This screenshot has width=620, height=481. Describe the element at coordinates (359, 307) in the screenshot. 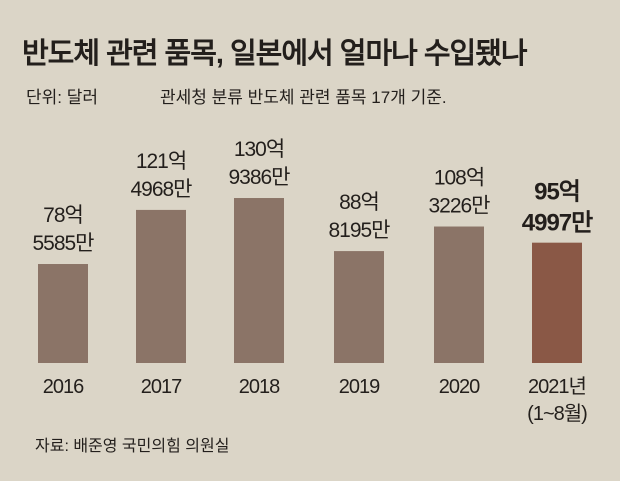

I see `bar-2019` at that location.